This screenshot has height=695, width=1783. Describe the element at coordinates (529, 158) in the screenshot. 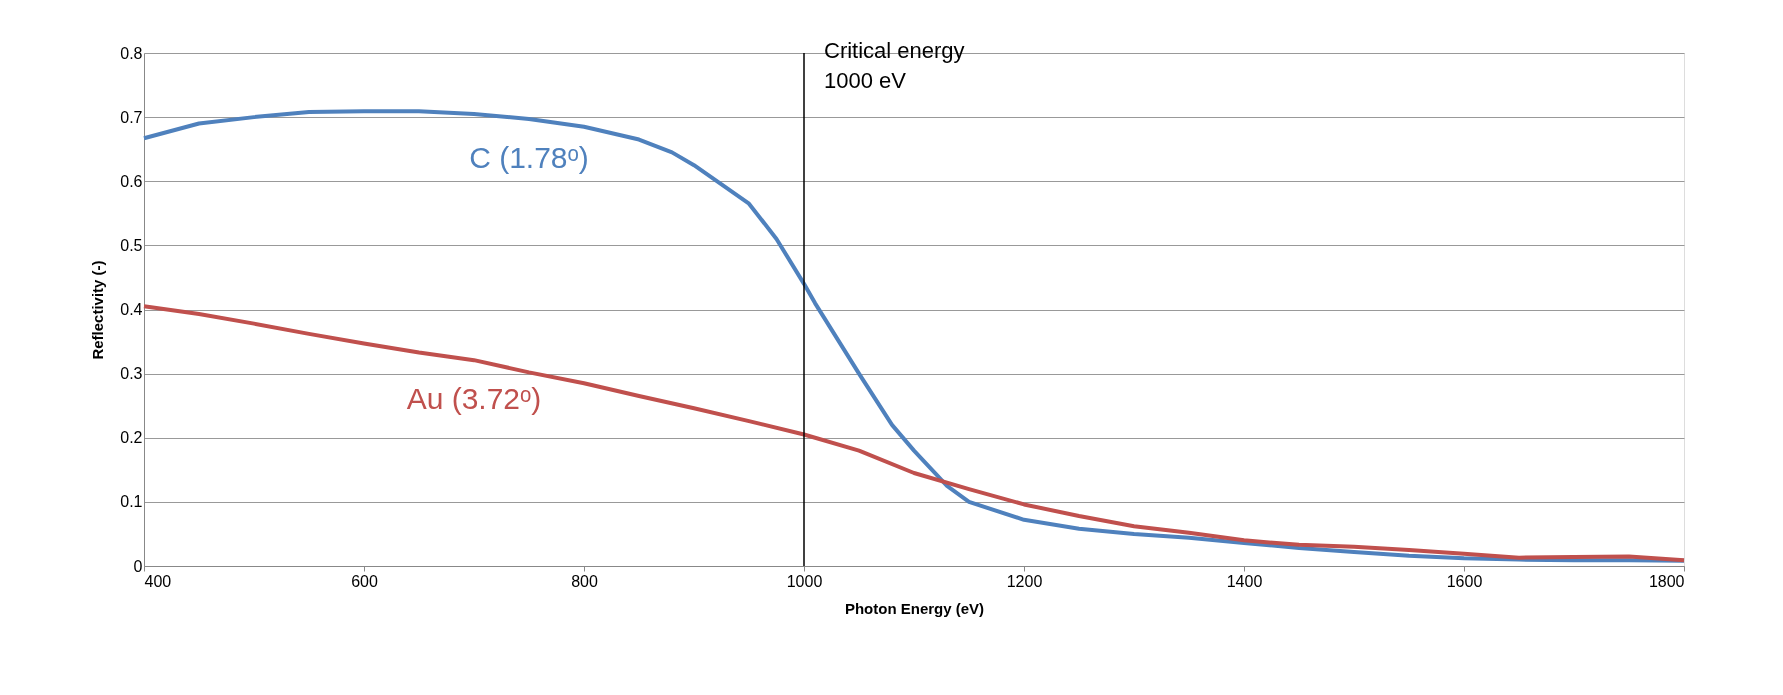

I see `series-label: C (1.78ᵒ)` at that location.